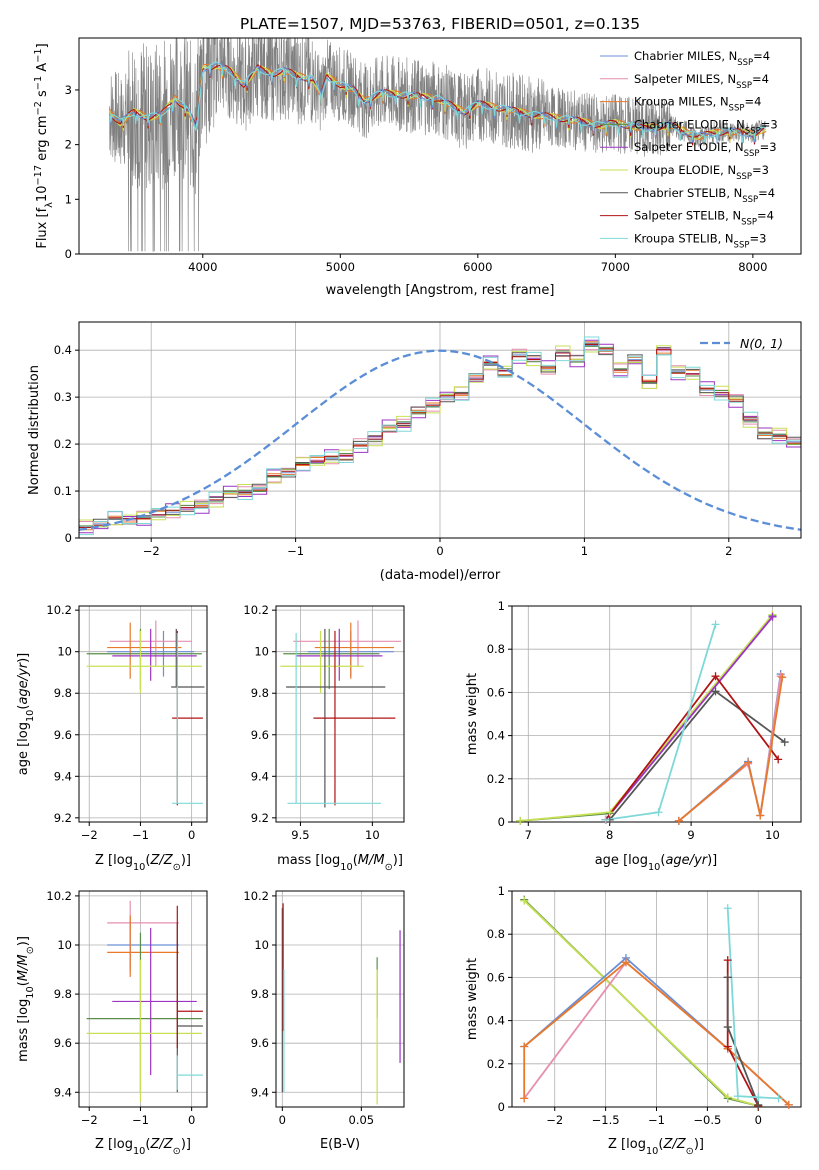 This screenshot has height=1170, width=819. I want to click on legend-label: Kroupa MILES, NSSP=4, so click(697, 104).